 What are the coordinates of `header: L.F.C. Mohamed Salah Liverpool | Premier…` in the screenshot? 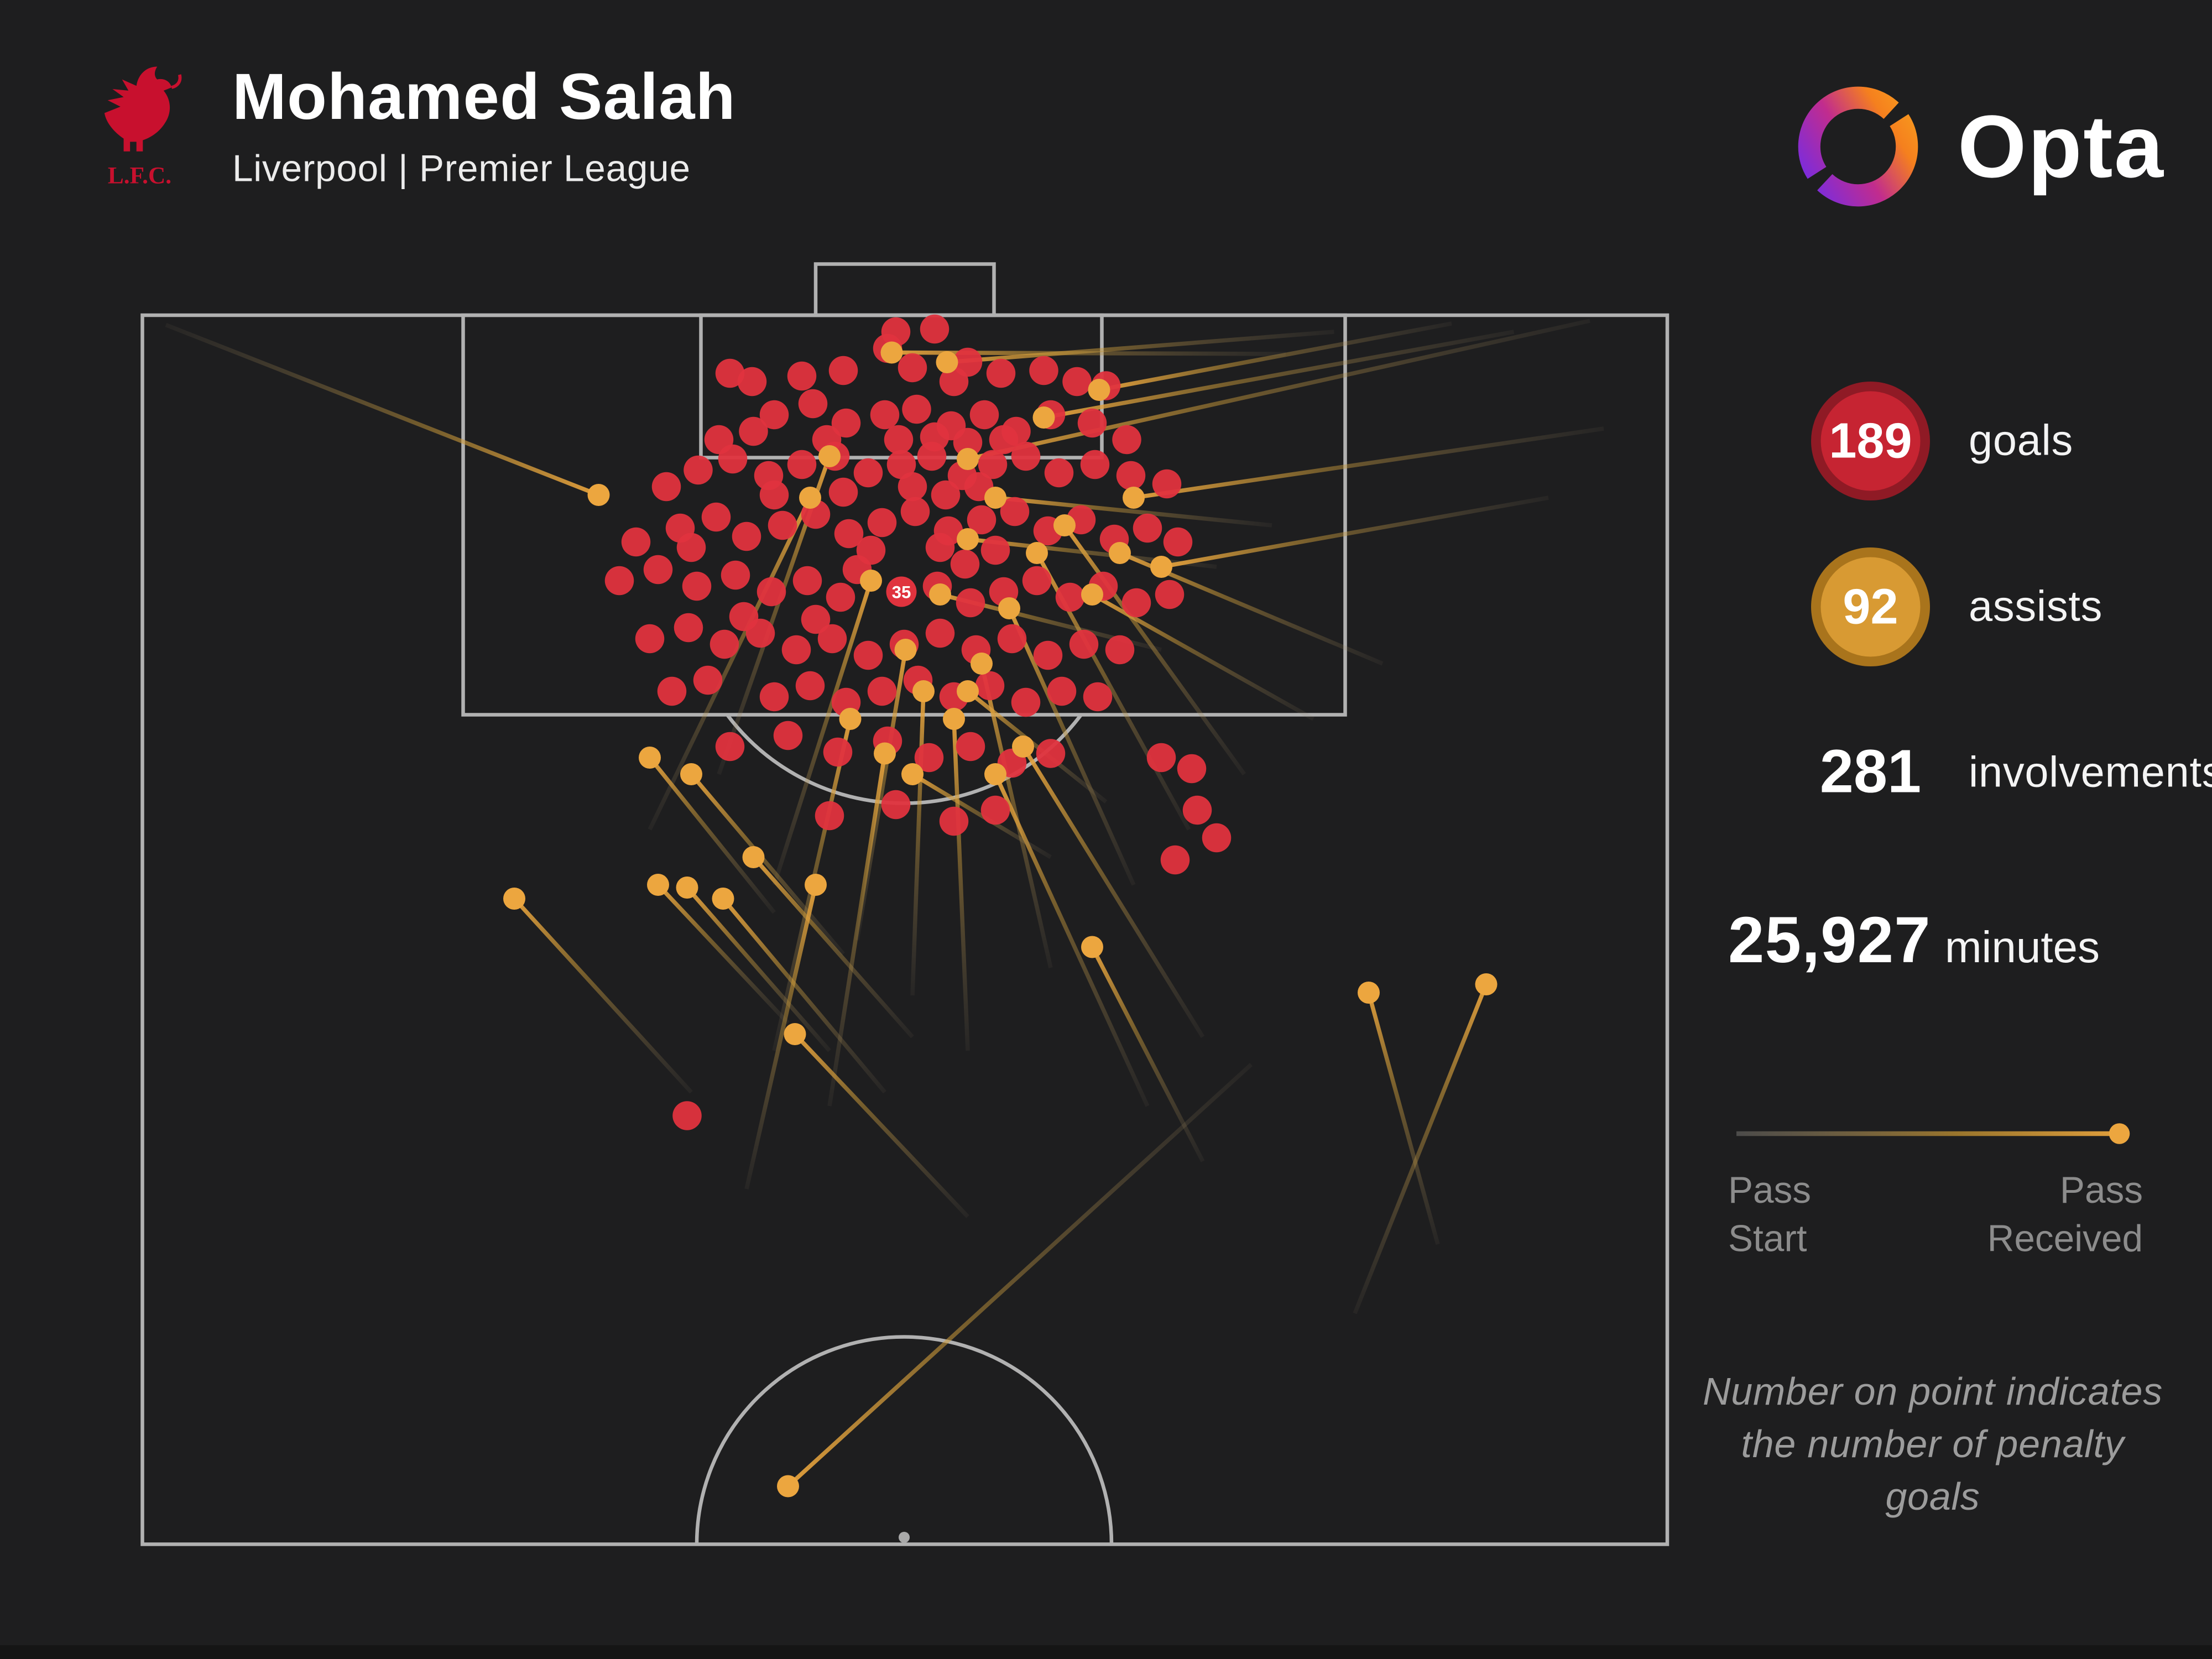 It's located at (412, 126).